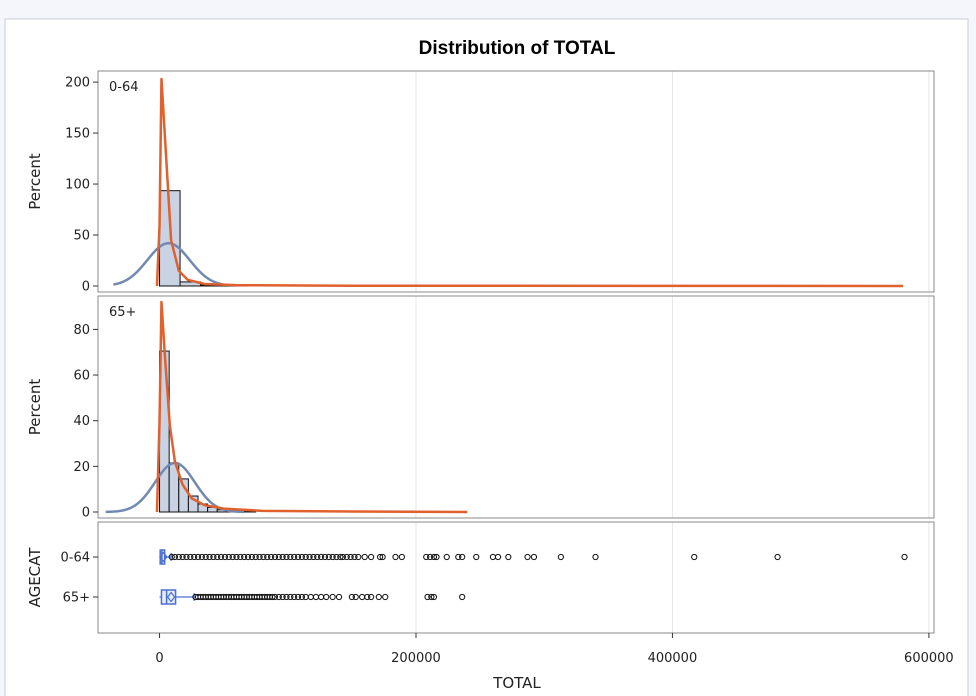 The width and height of the screenshot is (976, 696). Describe the element at coordinates (77, 134) in the screenshot. I see `y-tick-label: 150` at that location.